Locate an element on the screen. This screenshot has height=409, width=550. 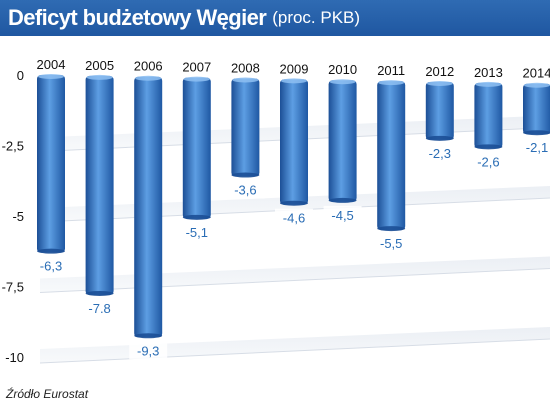
chart-header: Deficyt budżetowy Węgier (proc. PKB) is located at coordinates (275, 18).